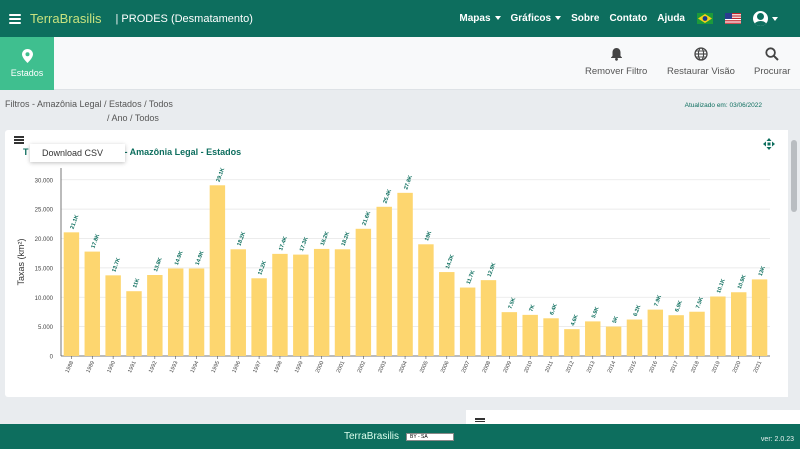 The image size is (800, 449). I want to click on x-tick-label: 2019, so click(716, 367).